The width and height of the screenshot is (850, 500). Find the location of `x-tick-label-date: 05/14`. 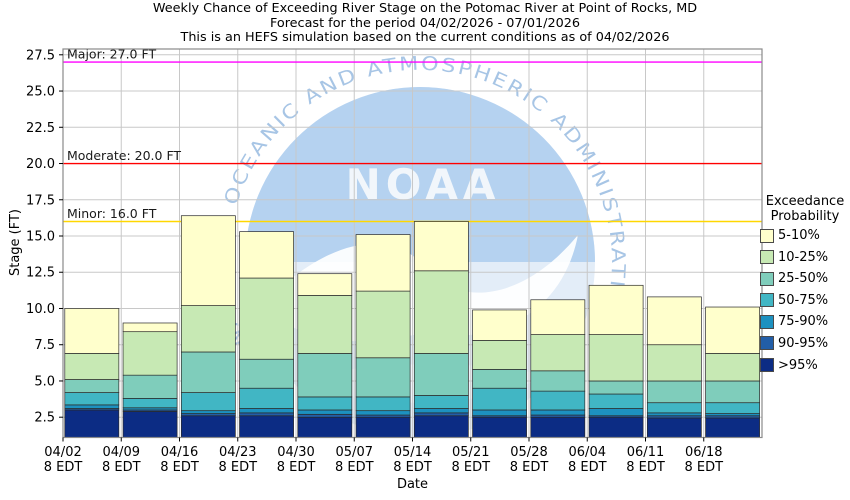

x-tick-label-date: 05/14 is located at coordinates (412, 452).